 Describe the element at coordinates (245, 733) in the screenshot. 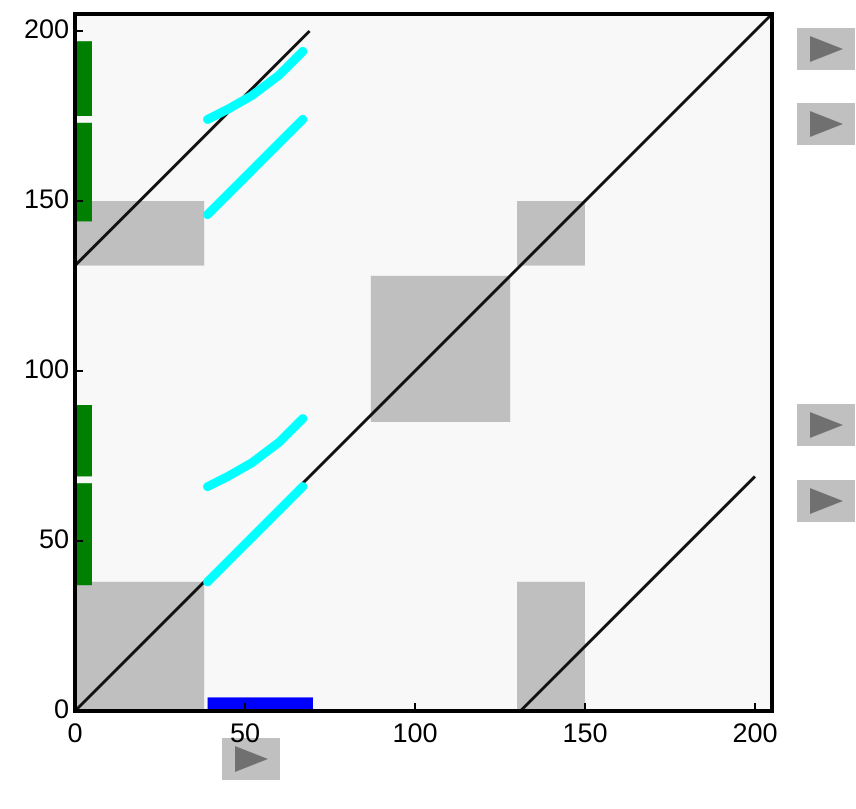

I see `x-tick-label: 50` at that location.